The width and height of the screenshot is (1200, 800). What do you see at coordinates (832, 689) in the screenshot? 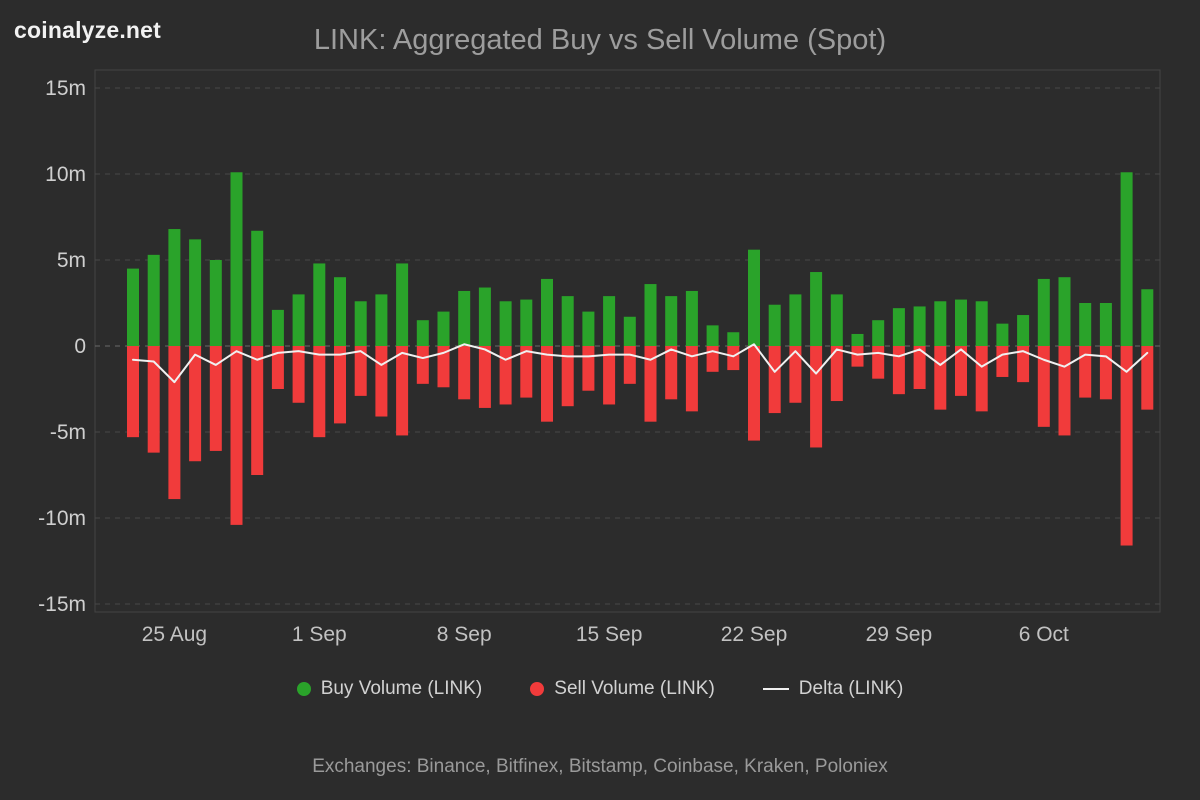
I see `legend-item-delta: Delta (LINK)` at bounding box center [832, 689].